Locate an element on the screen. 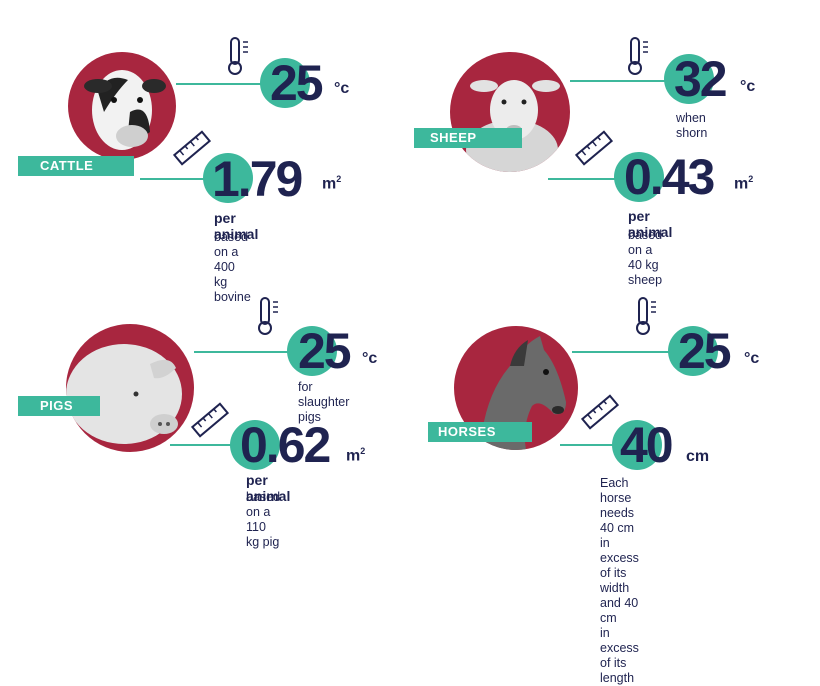 The height and width of the screenshot is (686, 820). cattle-space-dot is located at coordinates (228, 178).